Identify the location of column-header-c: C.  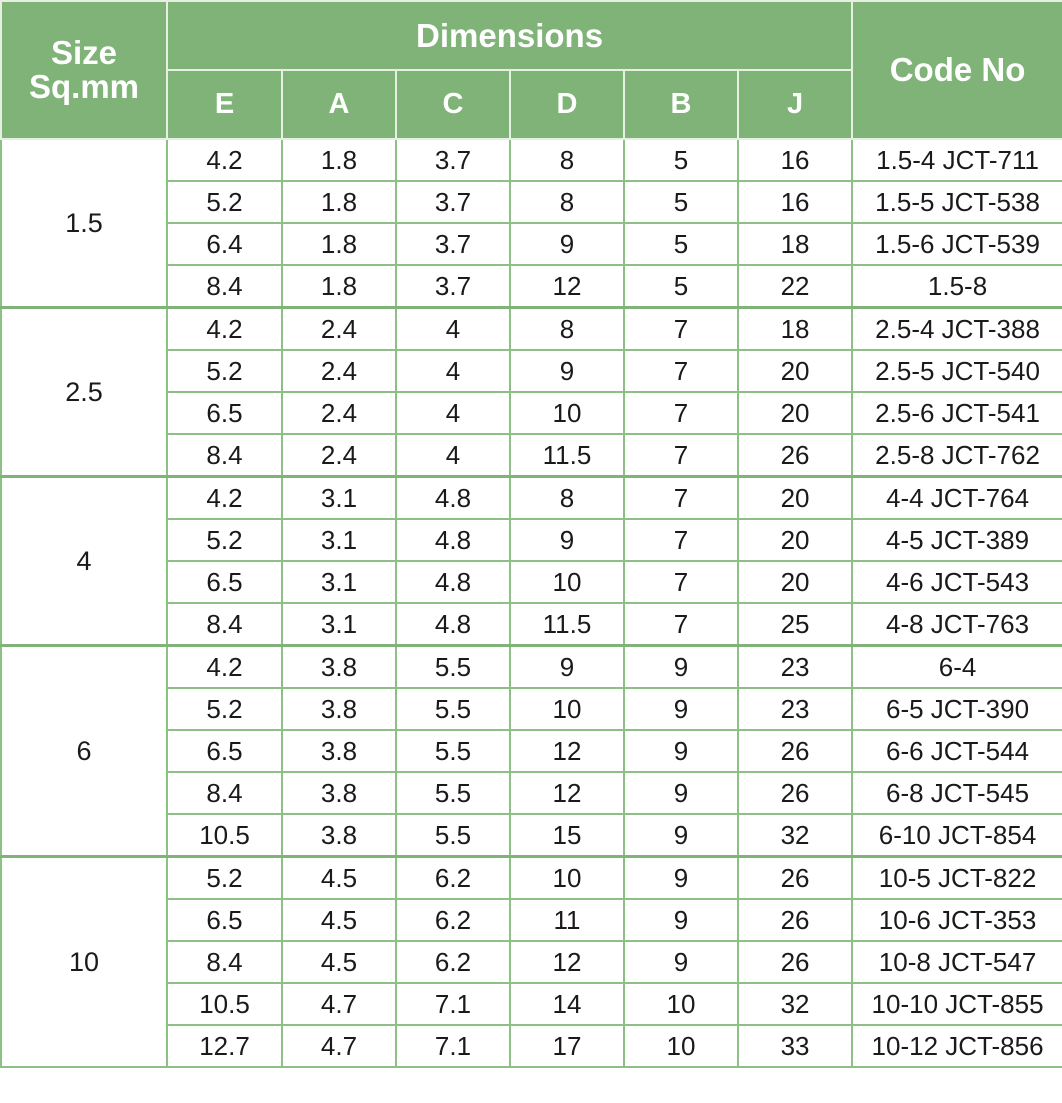
(453, 104).